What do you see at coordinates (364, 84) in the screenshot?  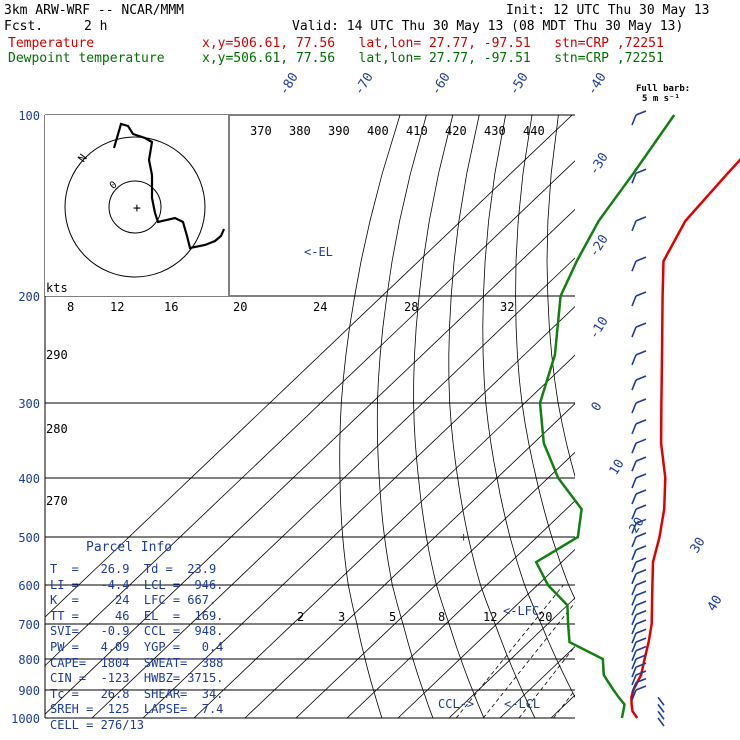 I see `temp-label: -70` at bounding box center [364, 84].